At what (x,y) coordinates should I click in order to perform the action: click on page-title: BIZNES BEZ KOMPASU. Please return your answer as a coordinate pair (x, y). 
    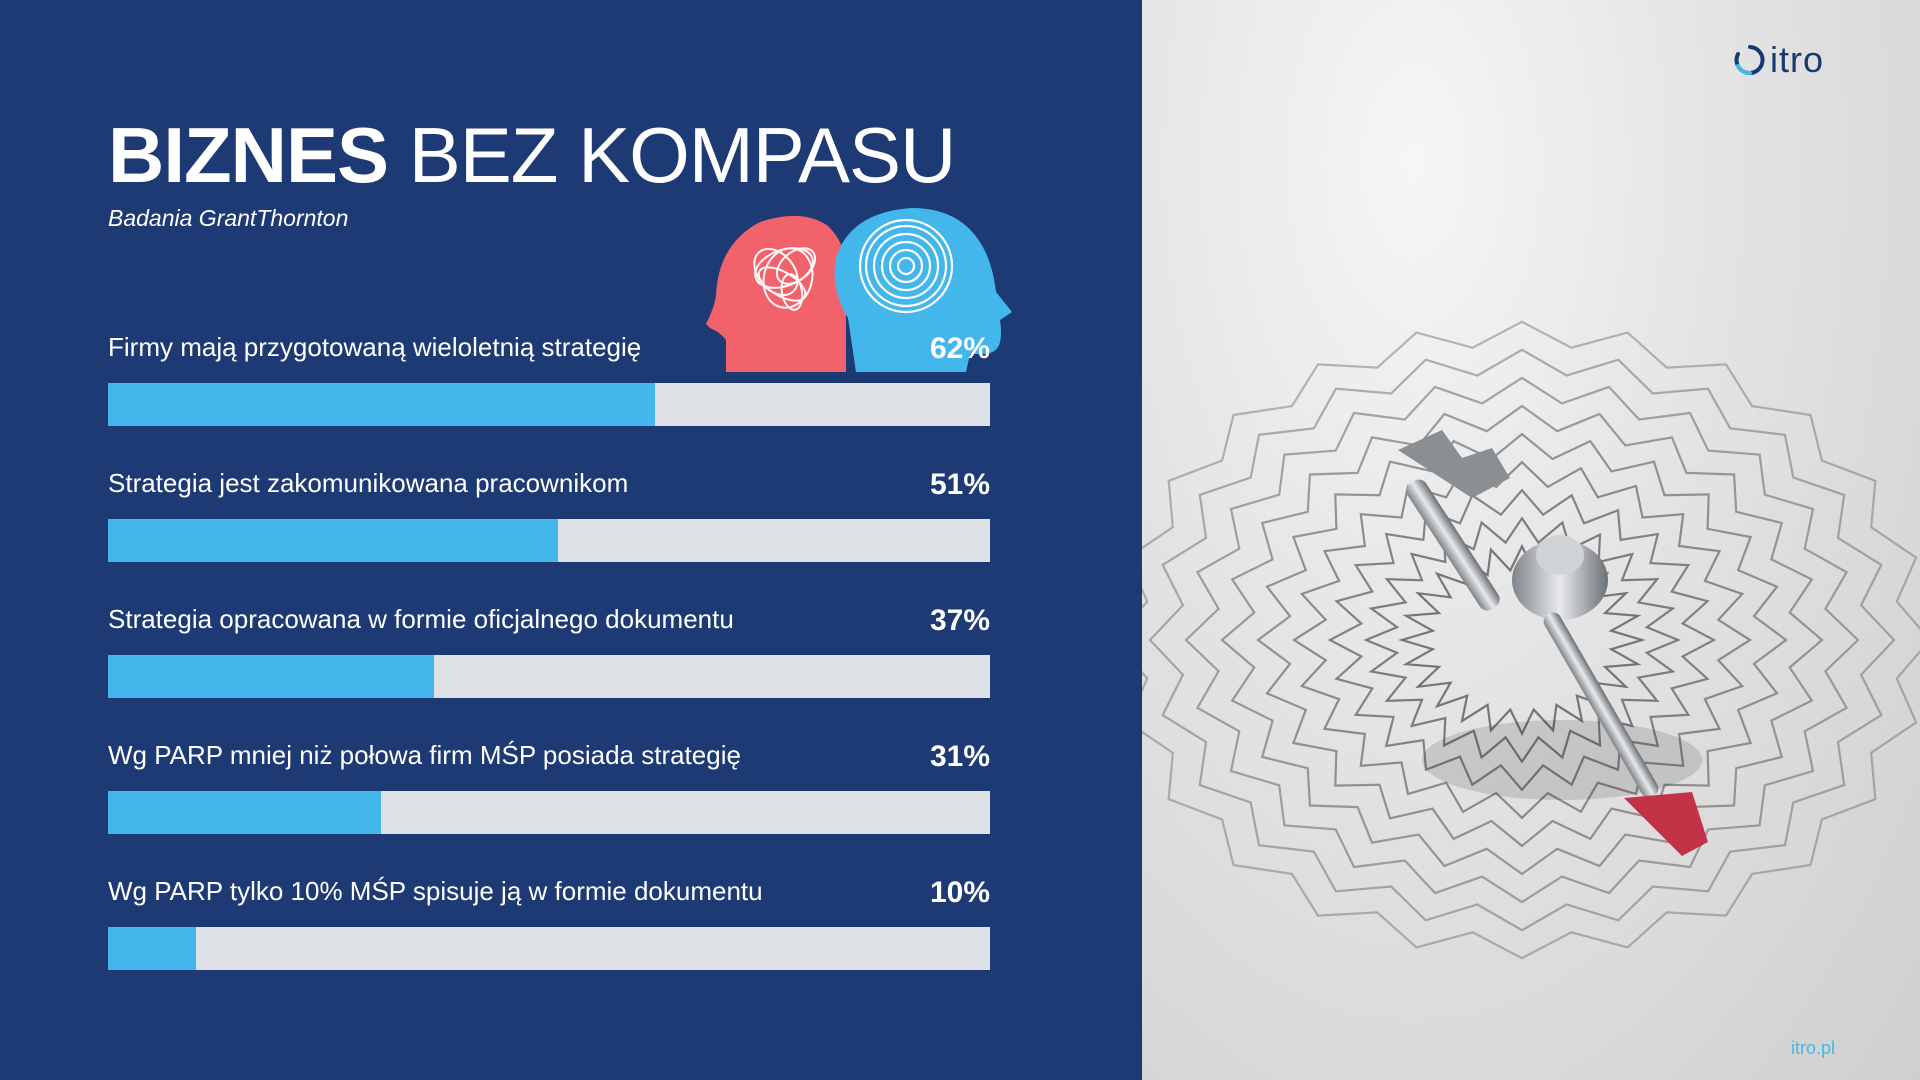
    Looking at the image, I should click on (532, 155).